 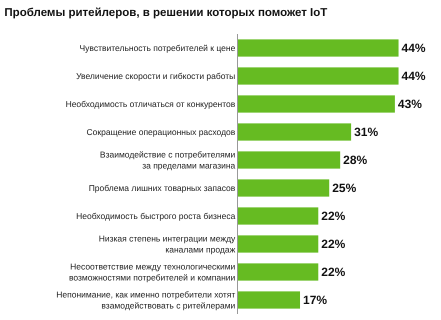 What do you see at coordinates (366, 132) in the screenshot?
I see `data-label: 31%` at bounding box center [366, 132].